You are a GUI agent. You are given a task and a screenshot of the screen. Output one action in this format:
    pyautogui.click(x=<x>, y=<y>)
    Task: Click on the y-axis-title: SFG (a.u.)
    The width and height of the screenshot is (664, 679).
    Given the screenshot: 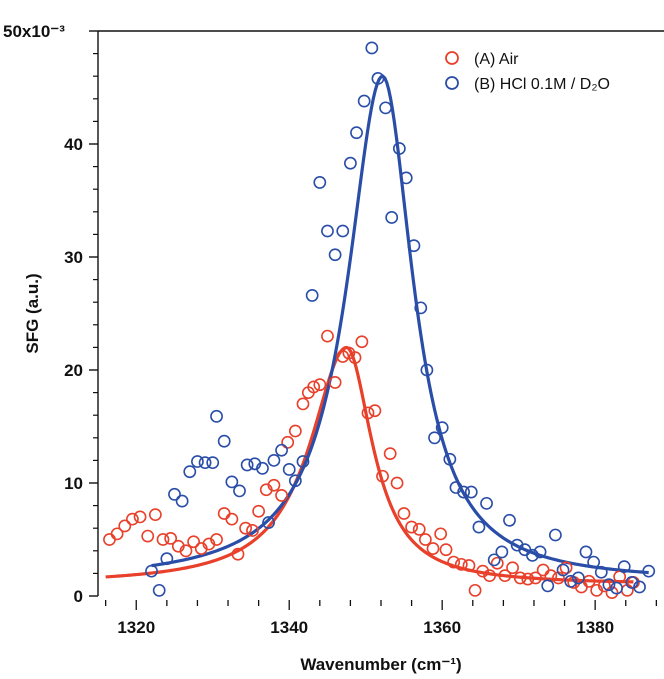 What is the action you would take?
    pyautogui.click(x=32, y=313)
    